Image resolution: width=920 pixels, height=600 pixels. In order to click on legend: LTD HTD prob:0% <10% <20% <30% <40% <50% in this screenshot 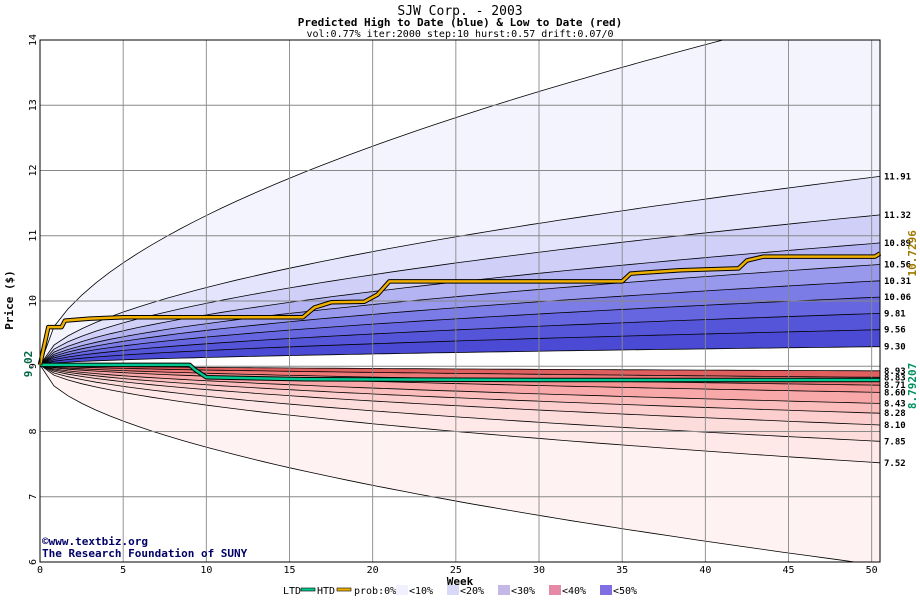, I will do `click(460, 591)`.